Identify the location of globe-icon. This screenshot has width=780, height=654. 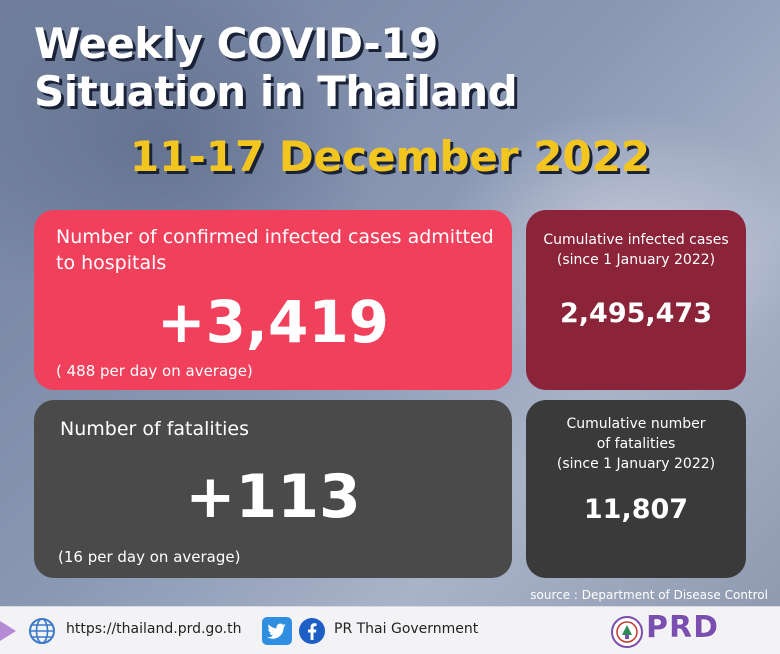
(42, 631).